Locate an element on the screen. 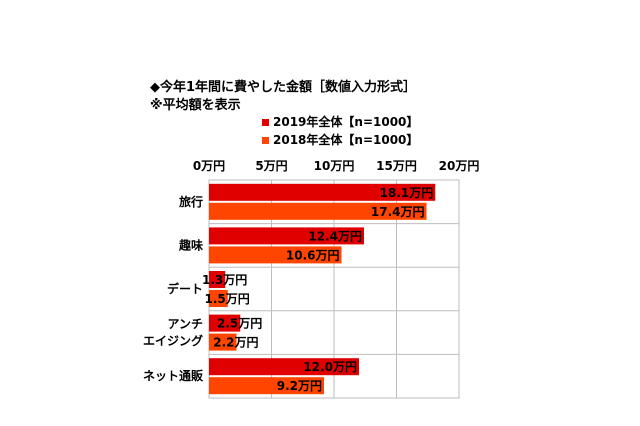 The height and width of the screenshot is (426, 640). data-label: 1.5万円 is located at coordinates (226, 299).